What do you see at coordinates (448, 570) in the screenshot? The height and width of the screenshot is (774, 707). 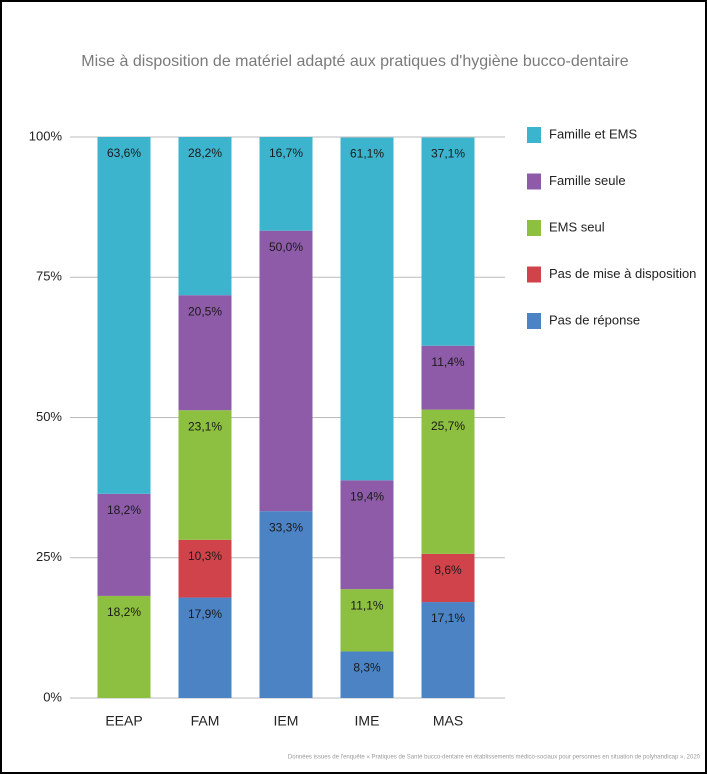 I see `value-label: 8,6%` at bounding box center [448, 570].